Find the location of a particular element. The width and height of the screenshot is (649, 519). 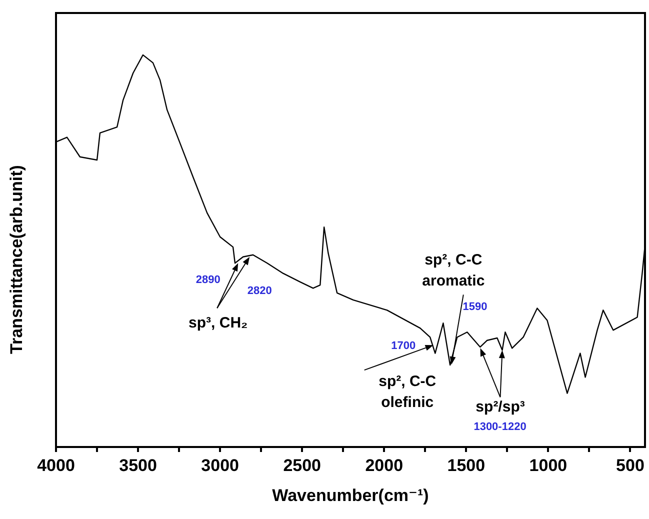

x-tick-label: 1500 is located at coordinates (466, 465).